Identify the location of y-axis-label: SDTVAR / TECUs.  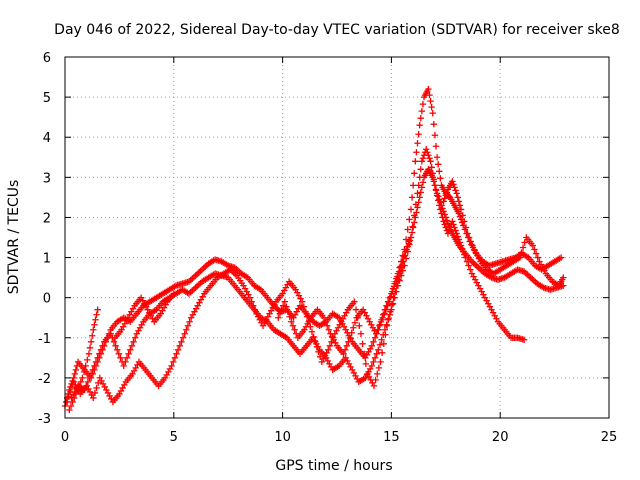
(14, 237).